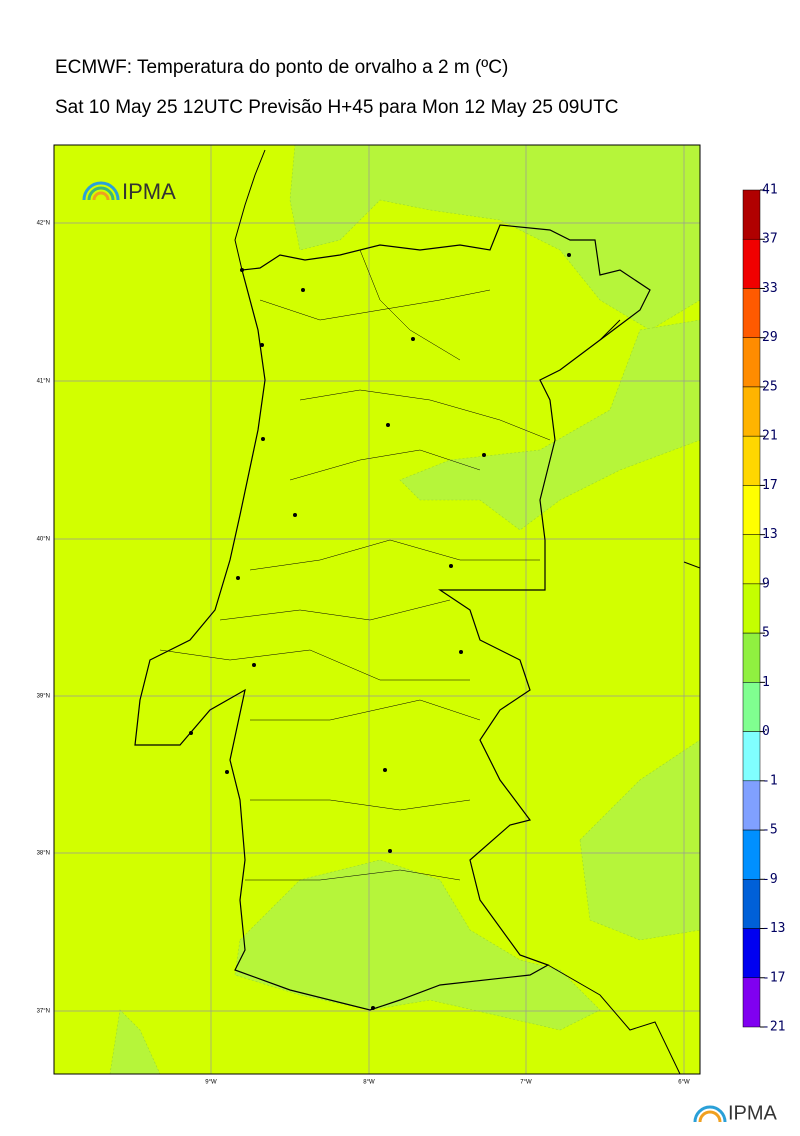 This screenshot has height=1136, width=800. What do you see at coordinates (369, 1083) in the screenshot?
I see `lon-label: 8°W` at bounding box center [369, 1083].